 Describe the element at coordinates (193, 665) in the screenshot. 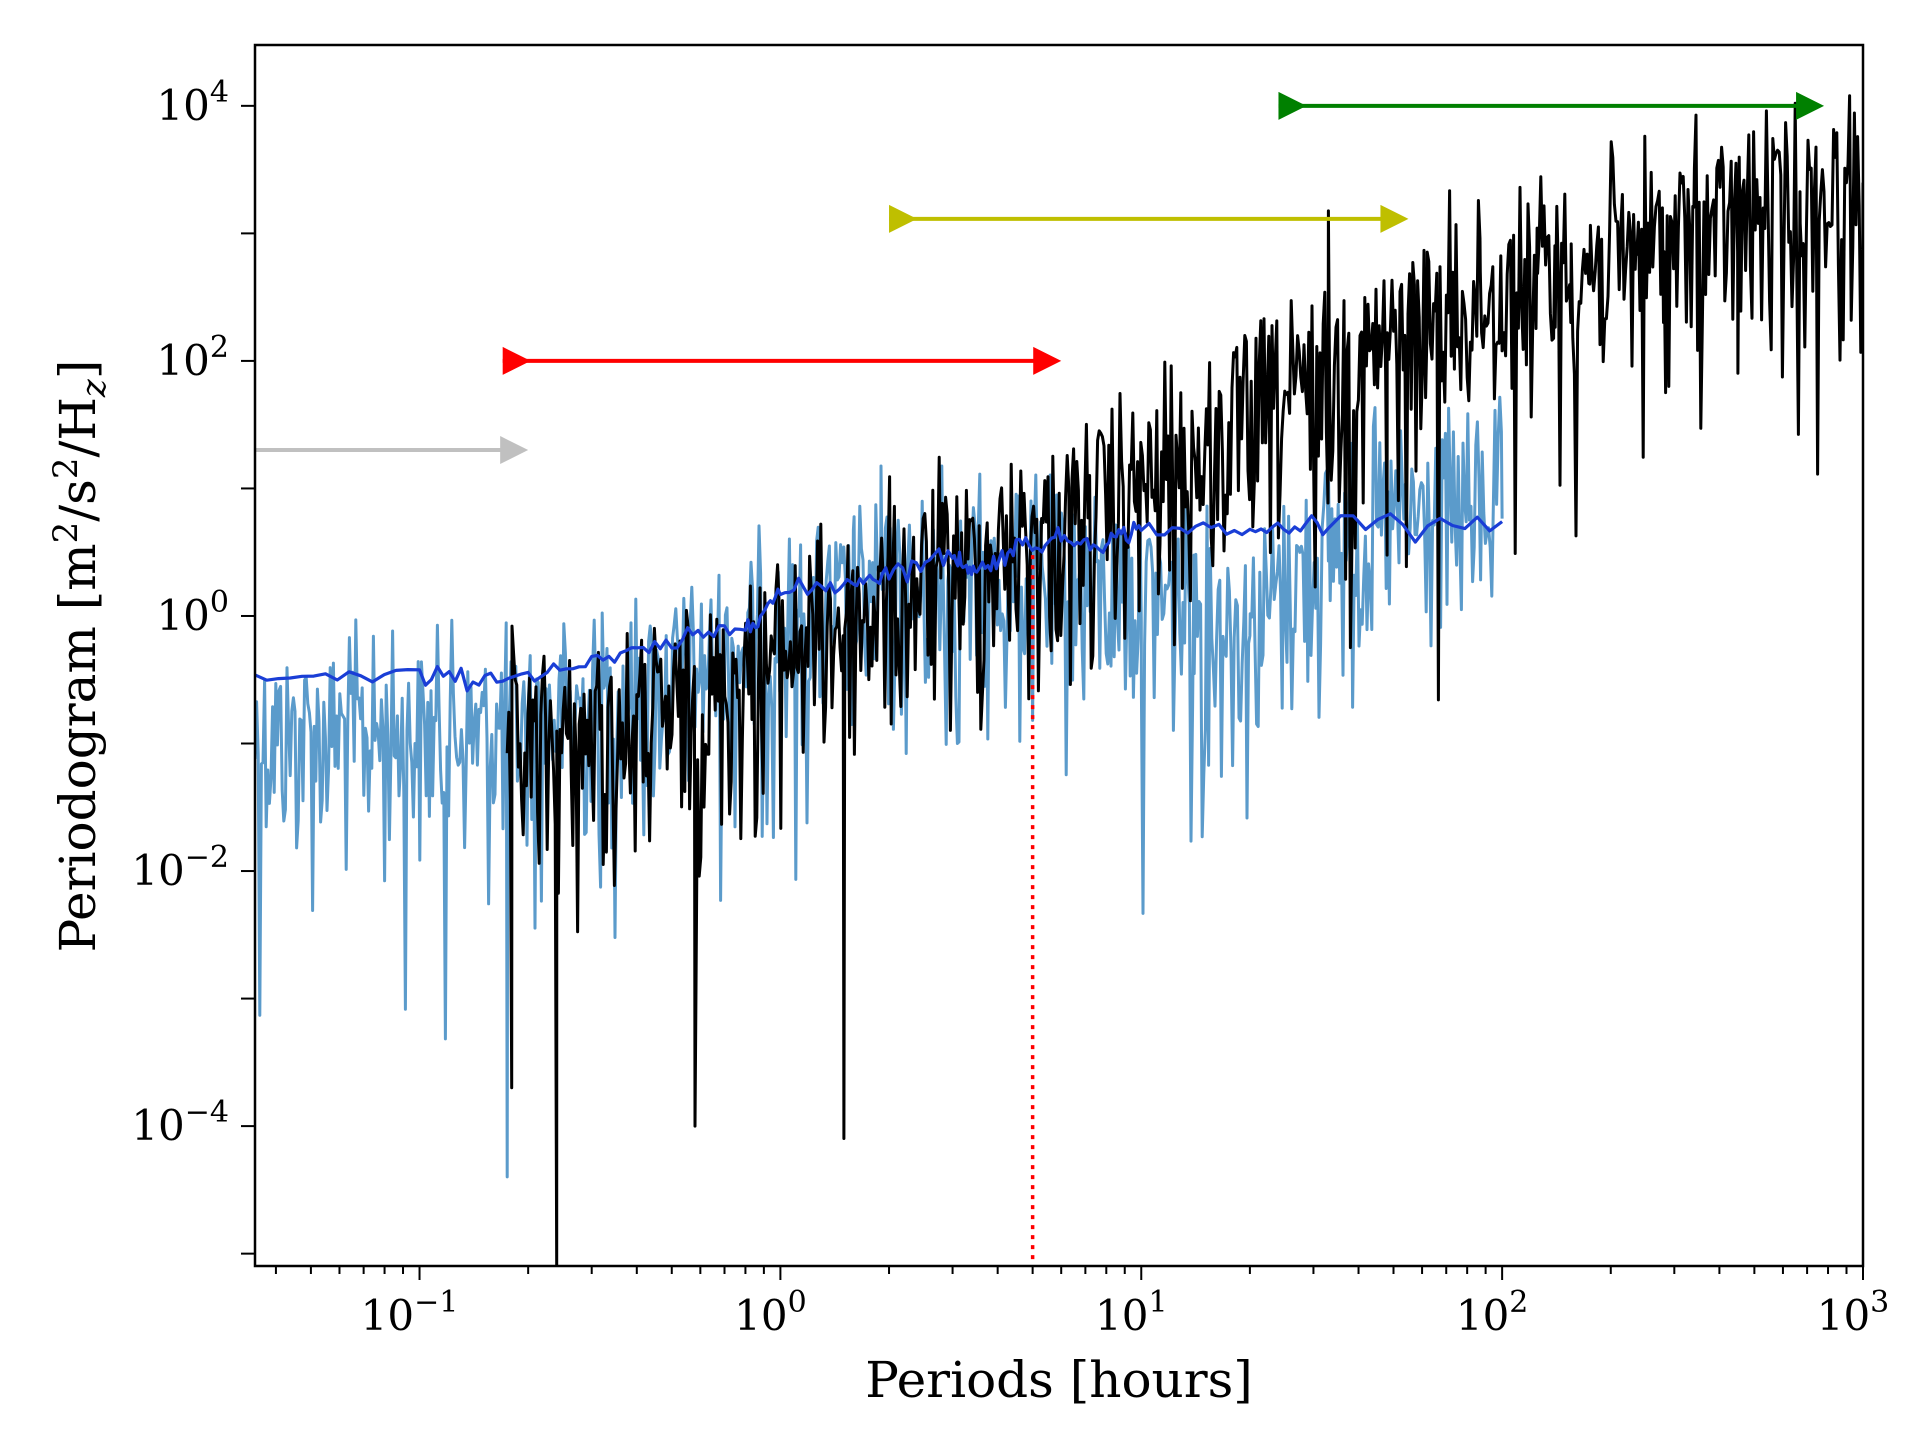

I see `y-axis: 10⁻⁴ 10⁻² 10⁰ 10² 10⁴` at that location.